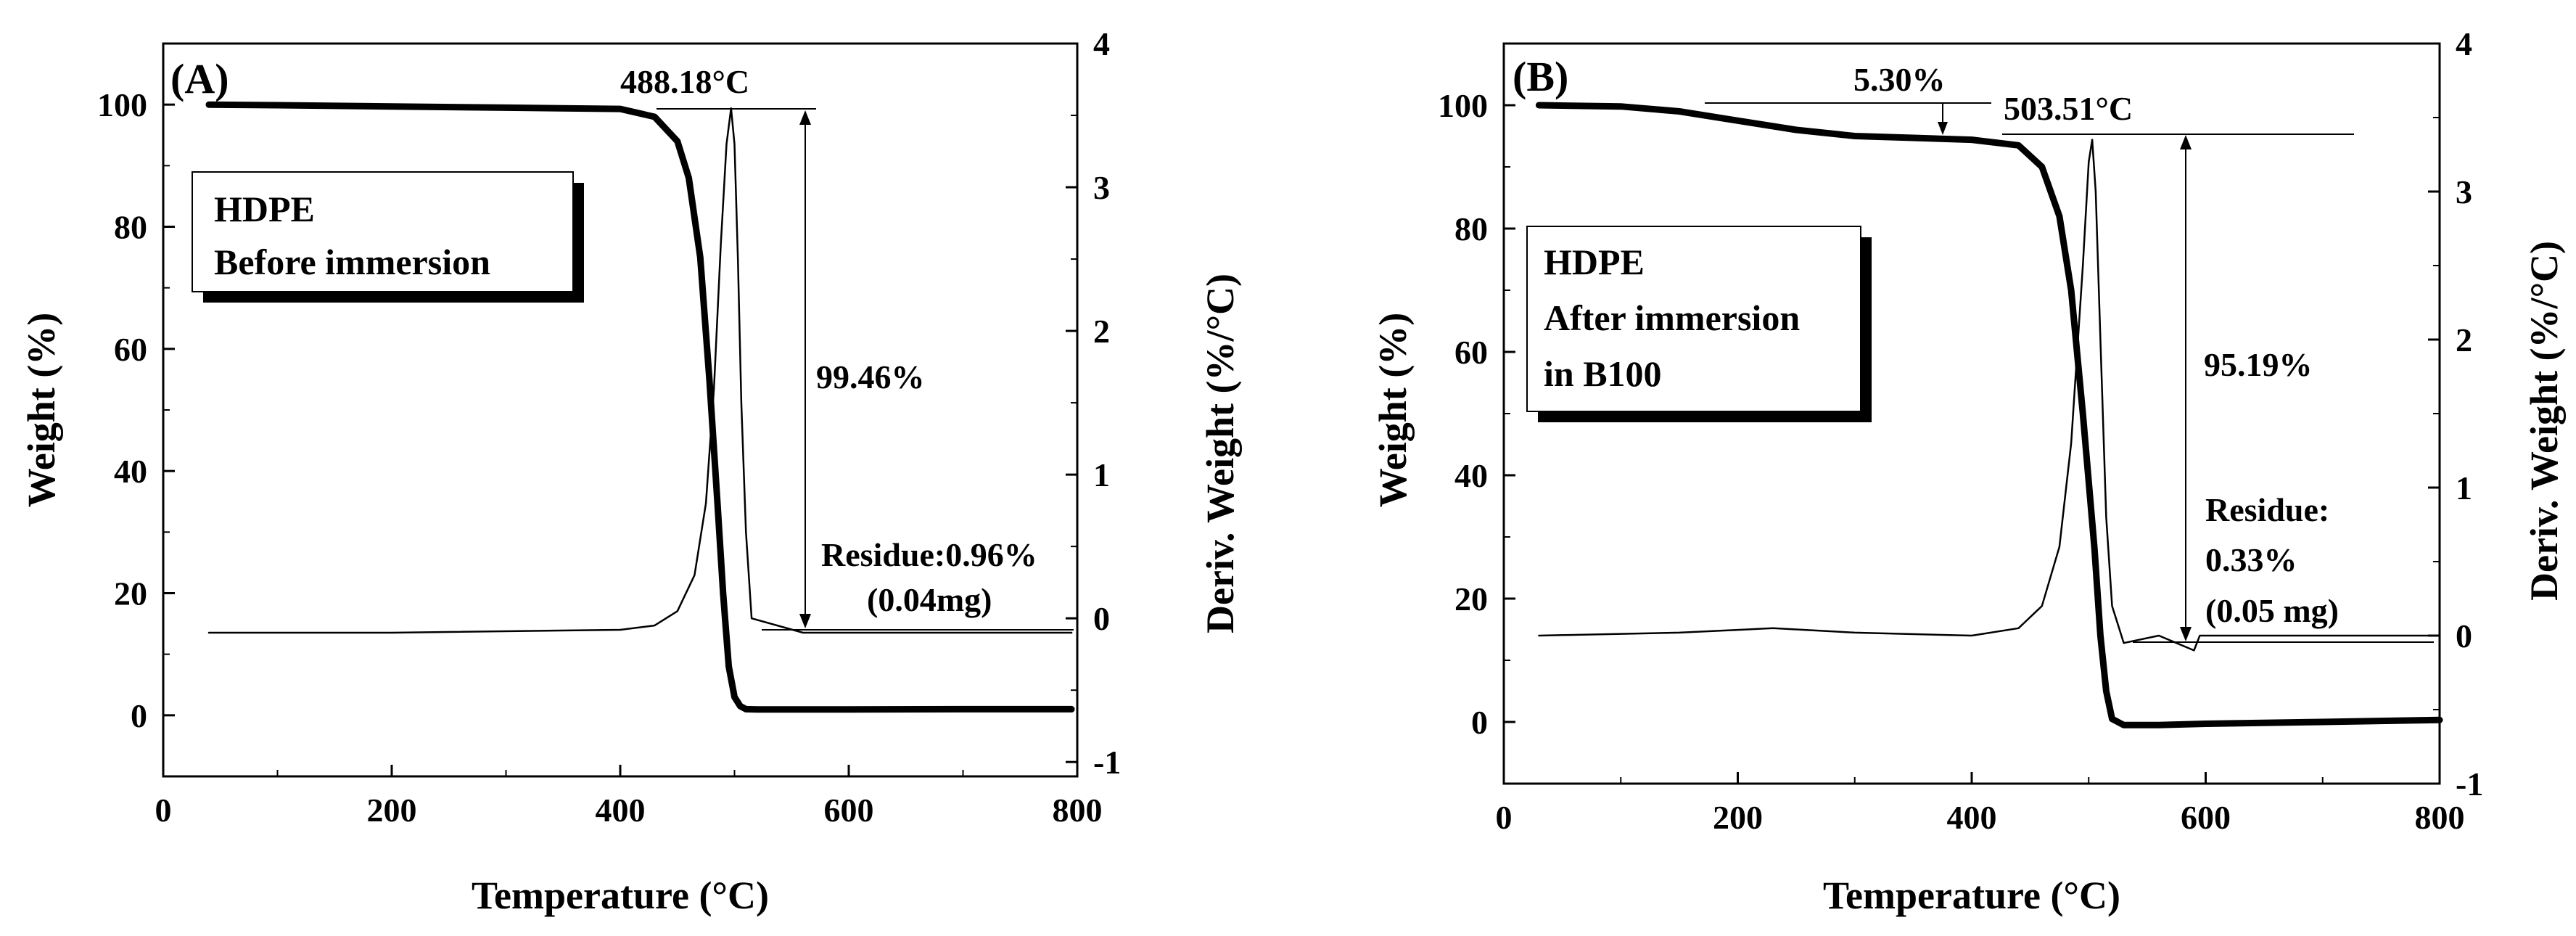 The image size is (2576, 936). I want to click on y2-axis-title-a: Deriv. Weight (%/°C), so click(1220, 453).